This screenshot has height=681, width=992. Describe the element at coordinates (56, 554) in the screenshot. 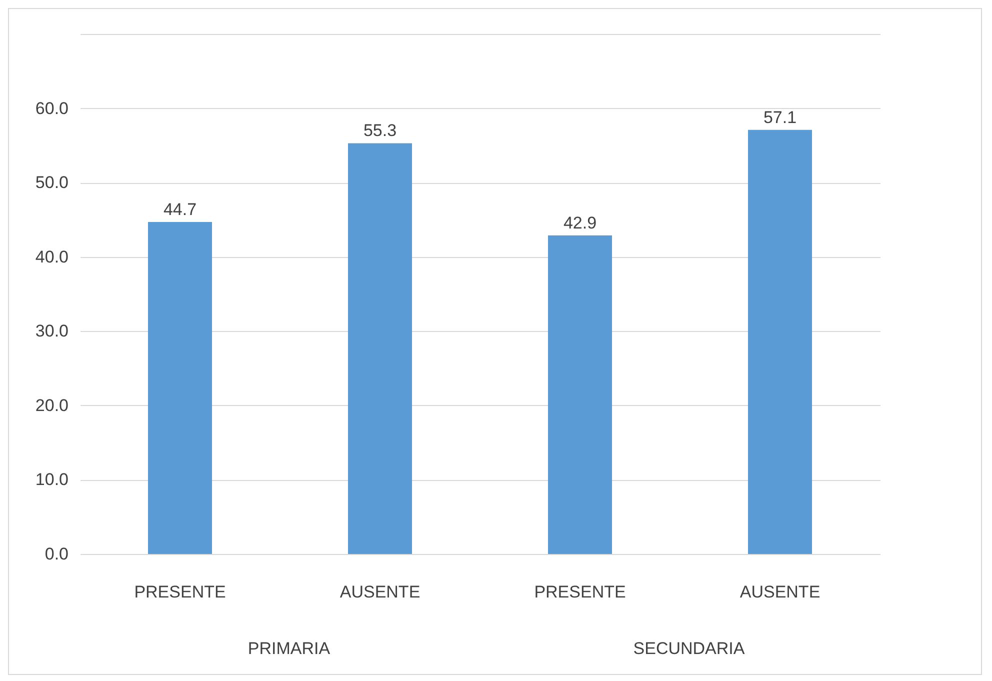

I see `y-tick-label: 0.0` at that location.